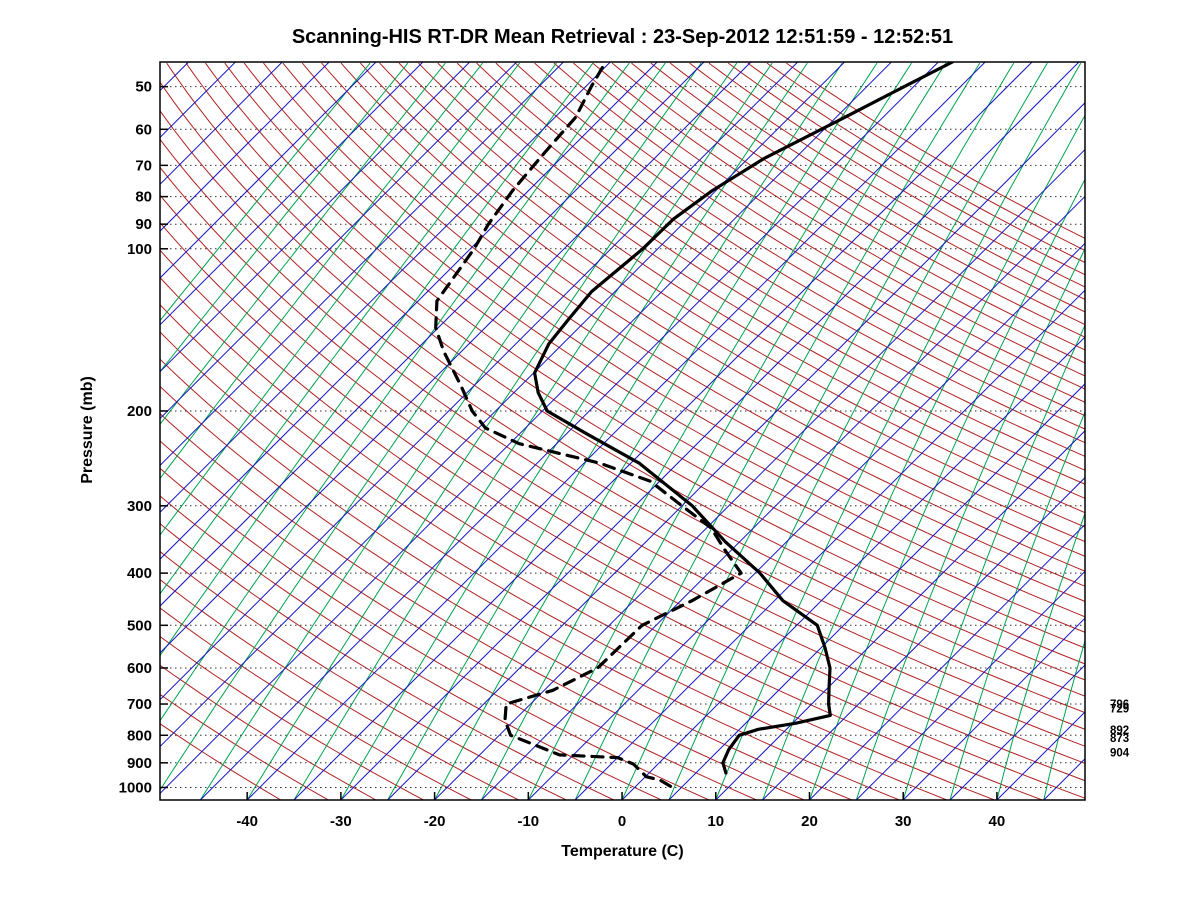  Describe the element at coordinates (143, 224) in the screenshot. I see `y-tick-label: 90` at that location.